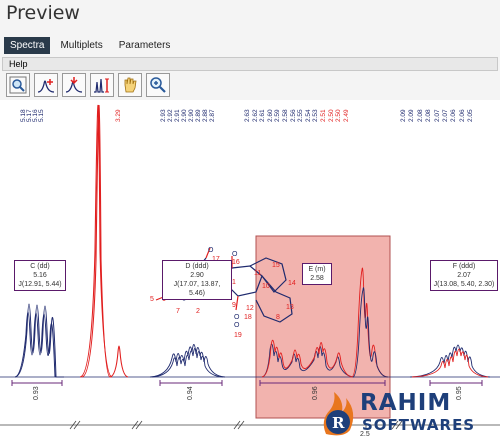 This screenshot has height=445, width=500. Describe the element at coordinates (144, 45) in the screenshot. I see `tab-parameters: Parameters` at that location.